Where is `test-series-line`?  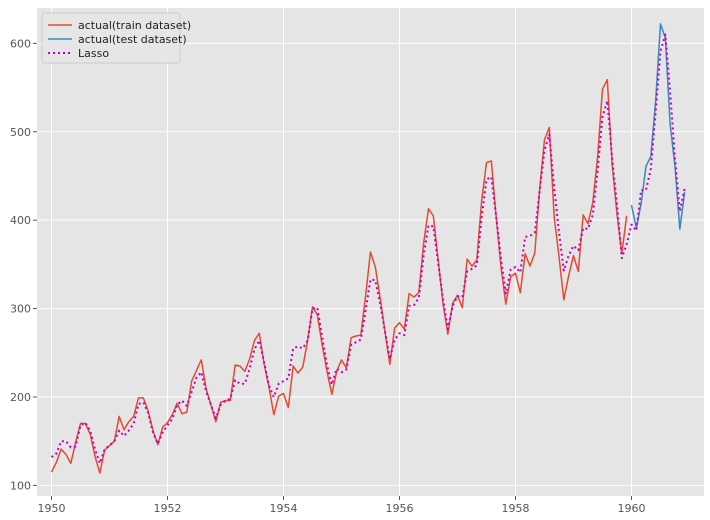 test-series-line is located at coordinates (658, 126).